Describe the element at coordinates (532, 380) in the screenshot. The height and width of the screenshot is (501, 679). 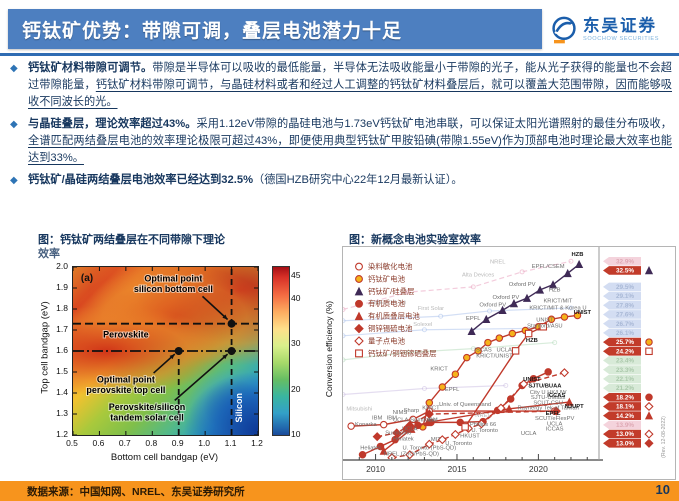
I see `institution-label: UNIST` at that location.